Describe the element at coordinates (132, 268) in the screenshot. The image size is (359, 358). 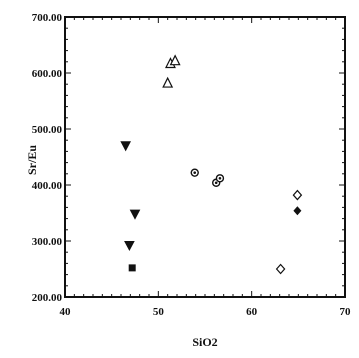
I see `filled-square-point` at that location.